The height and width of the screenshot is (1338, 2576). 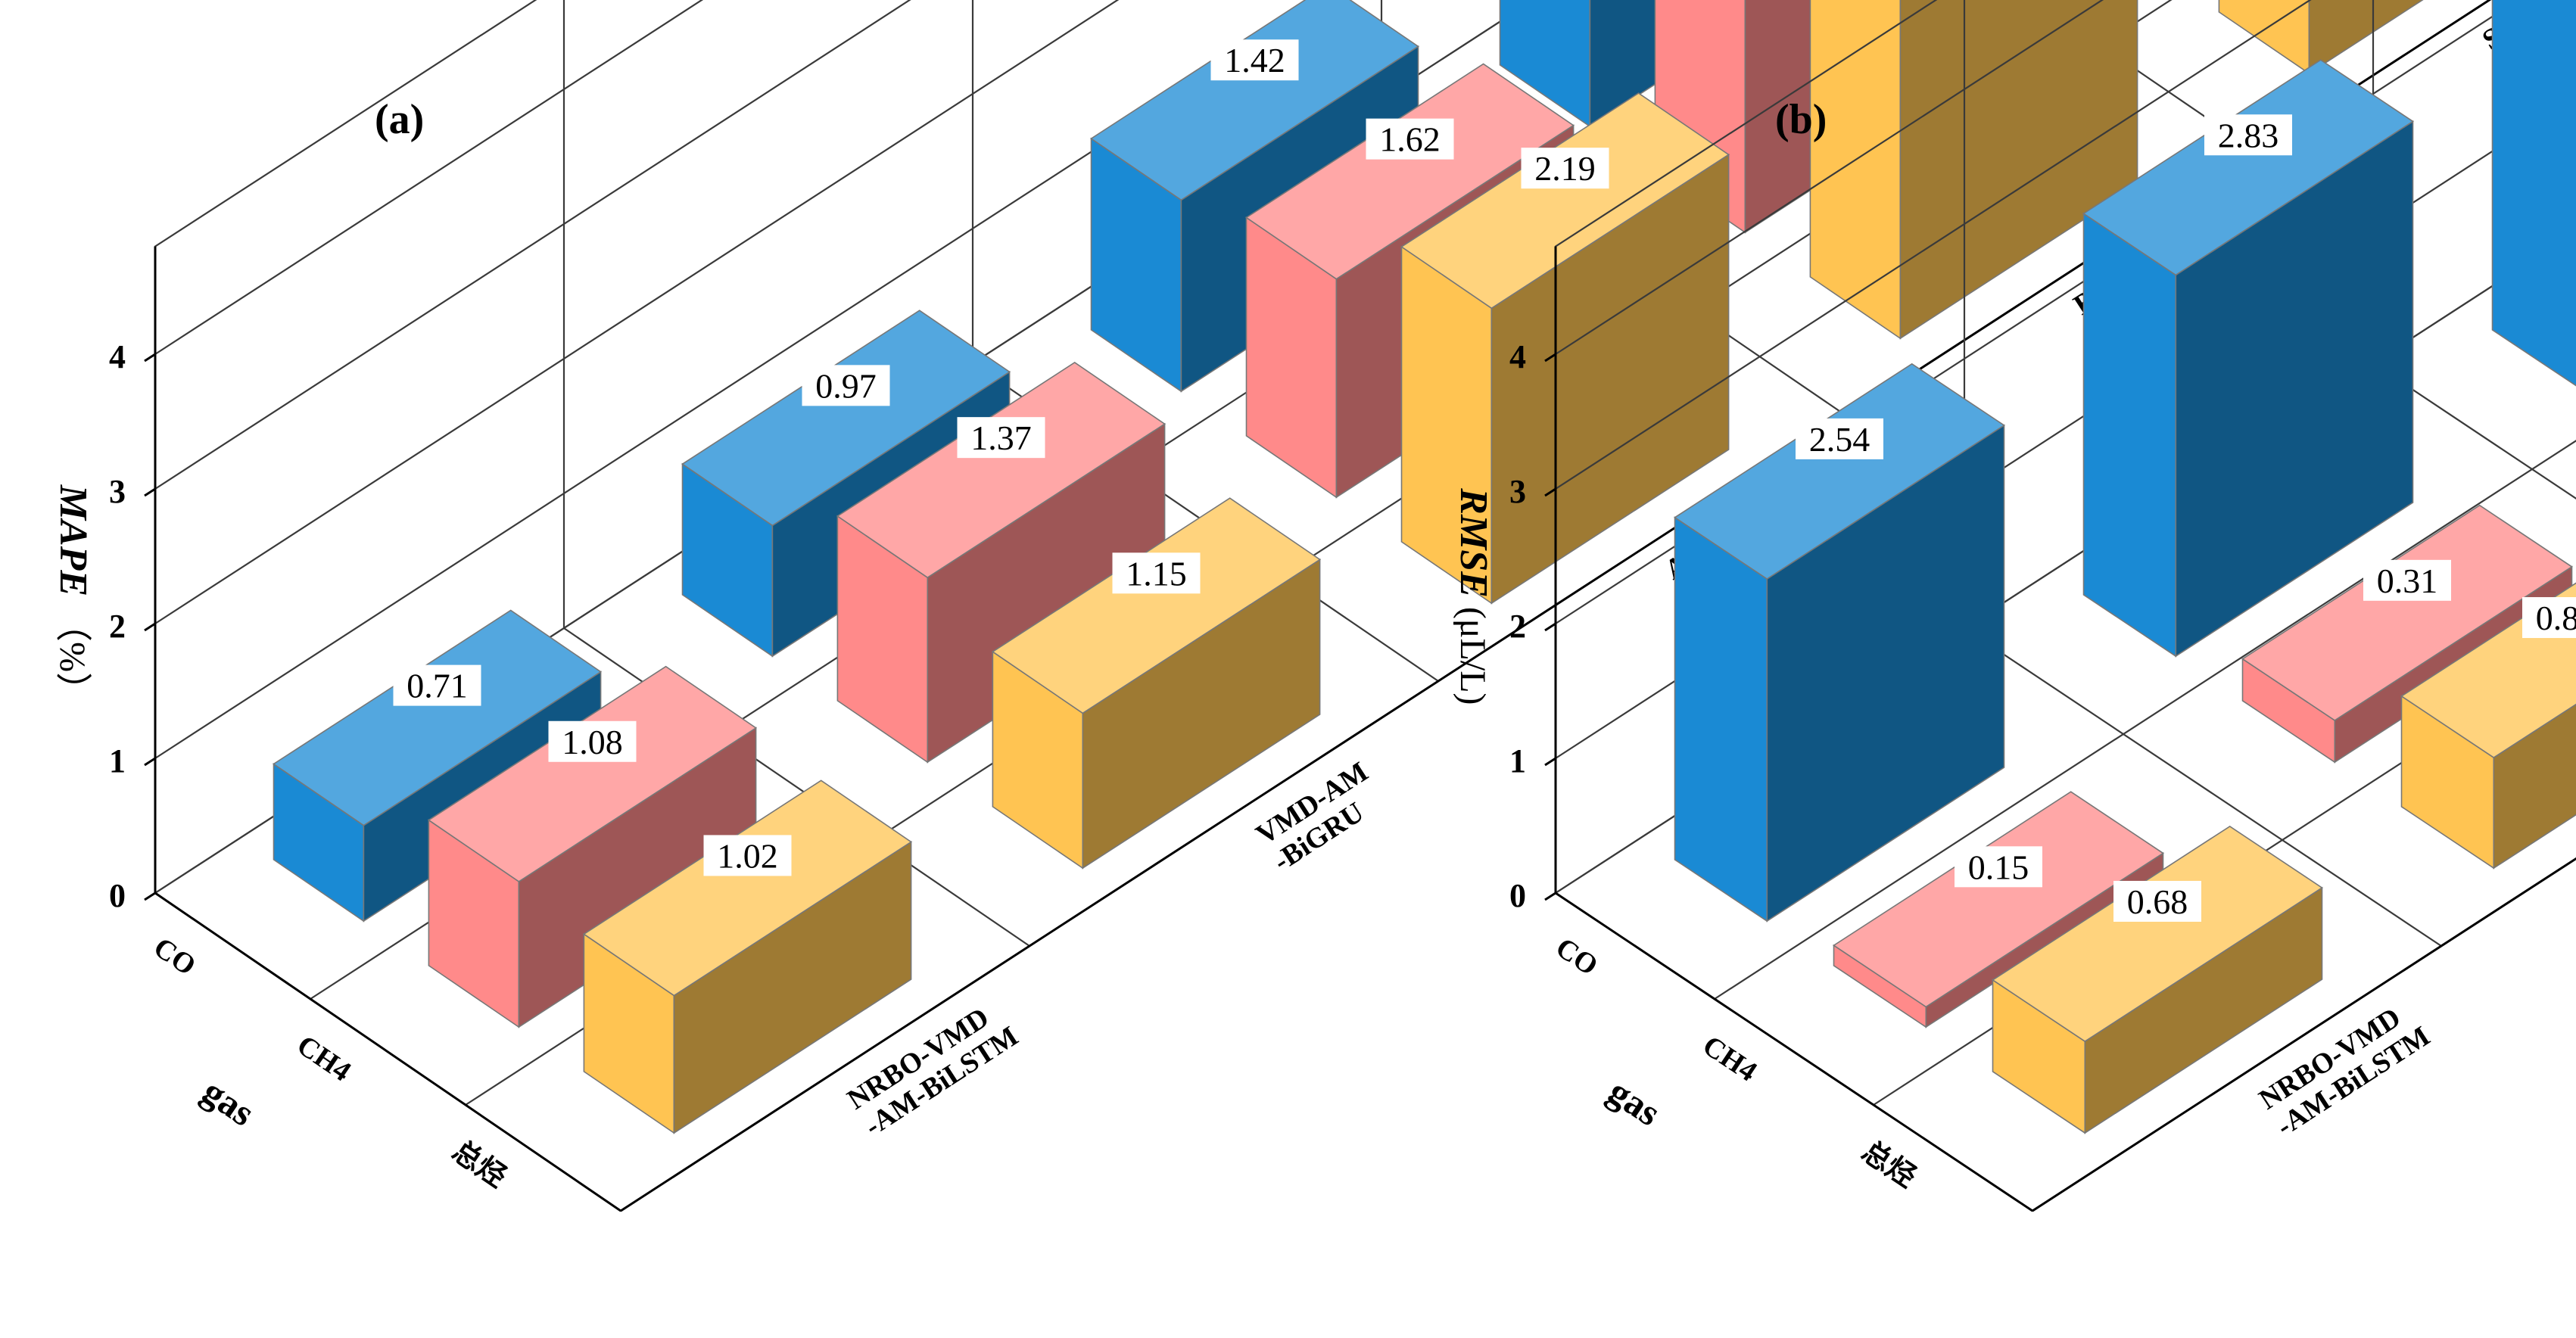 What do you see at coordinates (1321, 817) in the screenshot?
I see `model-tick-label: VMD-AM-BiGRU` at bounding box center [1321, 817].